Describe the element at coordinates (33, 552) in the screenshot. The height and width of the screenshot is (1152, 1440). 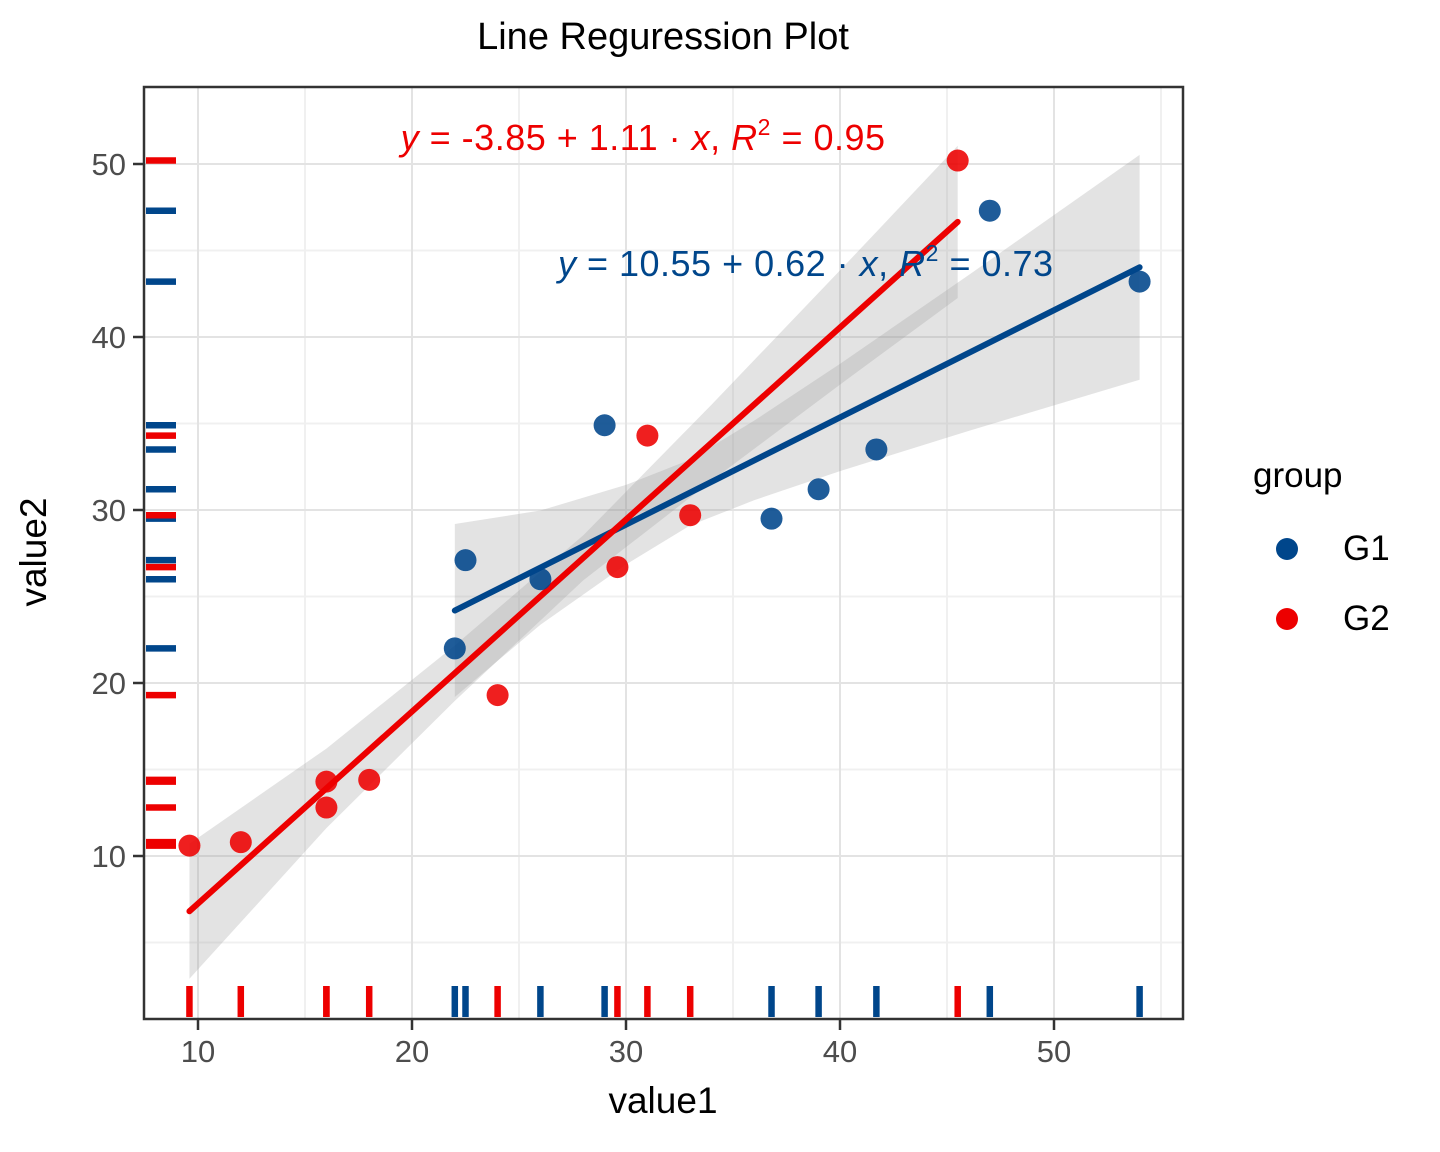
I see `y-axis-title: value2` at that location.